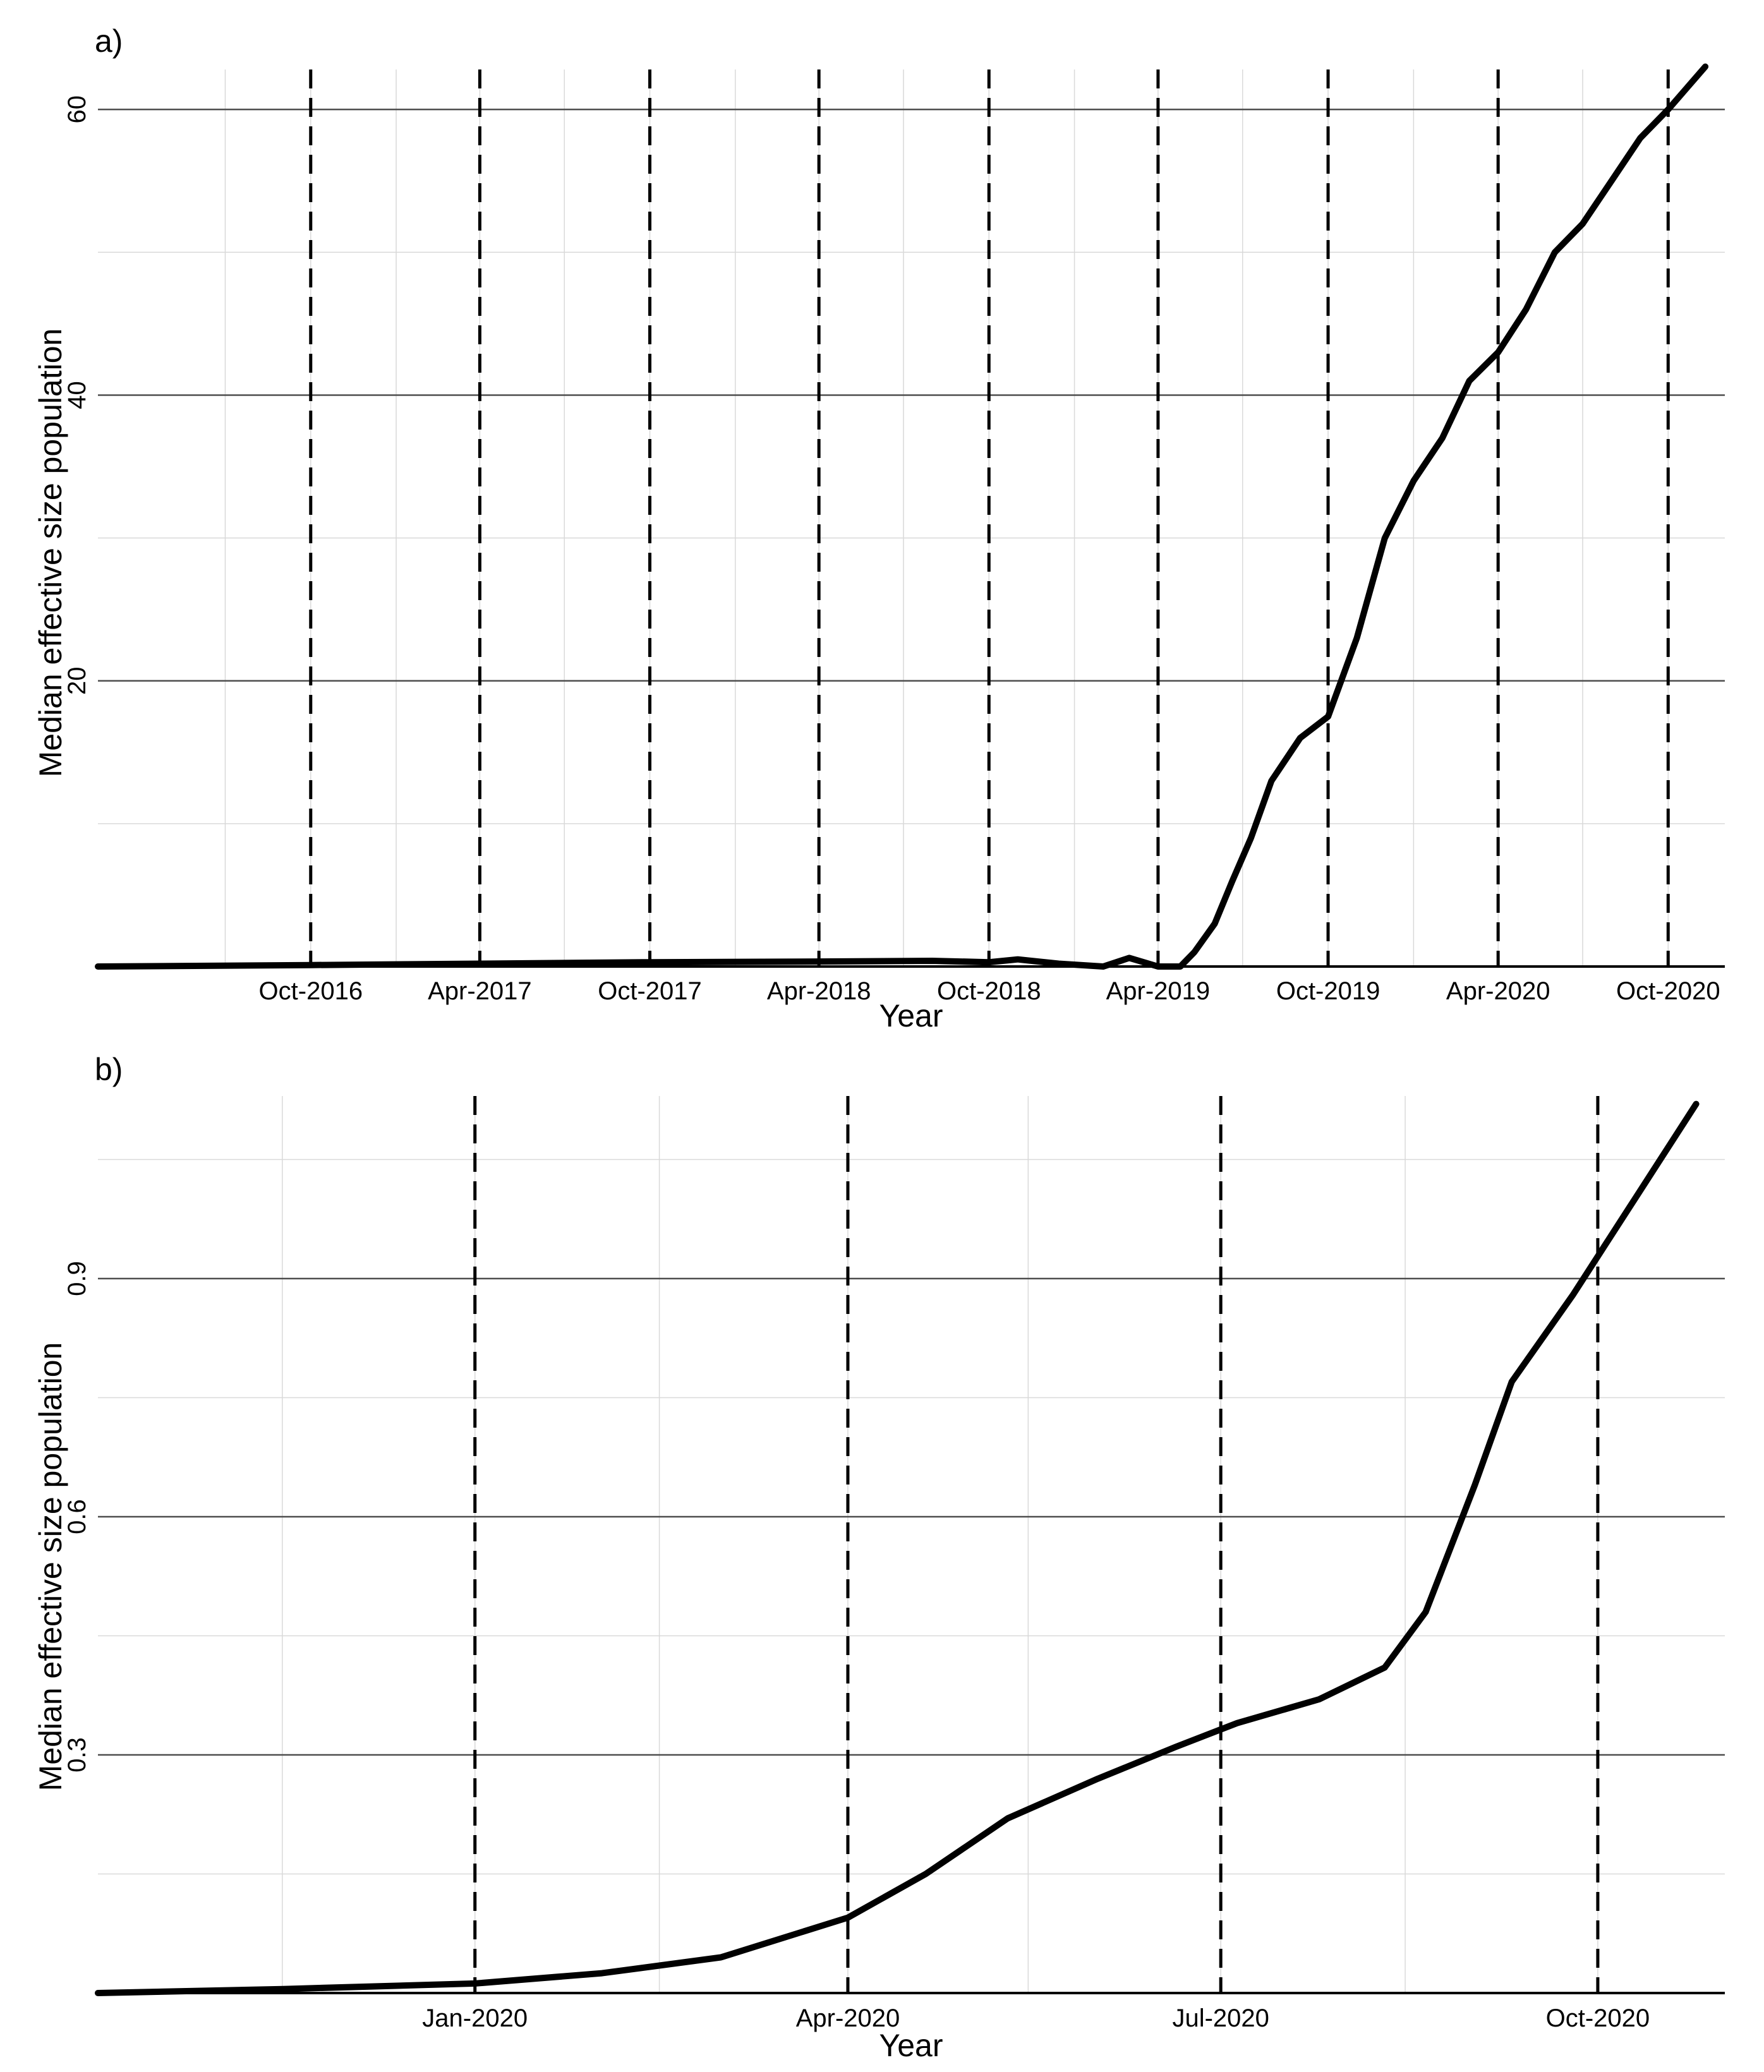  What do you see at coordinates (911, 1015) in the screenshot?
I see `panel-a-x-axis-title: Year` at bounding box center [911, 1015].